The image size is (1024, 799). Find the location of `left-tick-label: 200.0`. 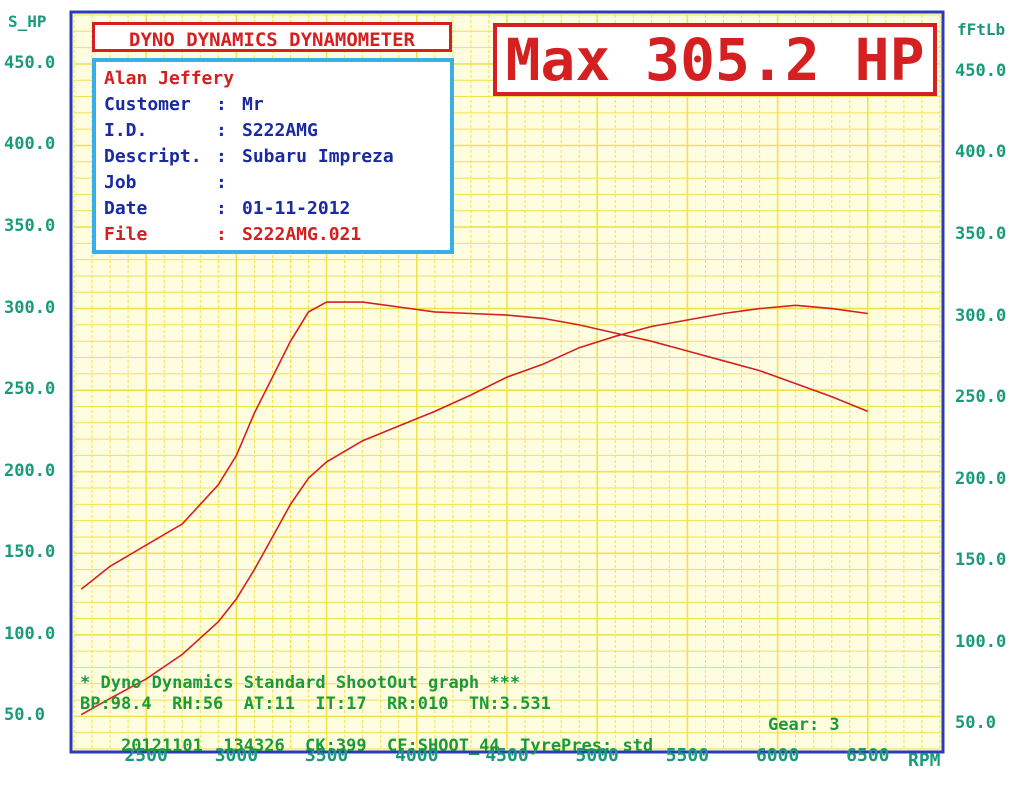

left-tick-label: 200.0 is located at coordinates (30, 470).